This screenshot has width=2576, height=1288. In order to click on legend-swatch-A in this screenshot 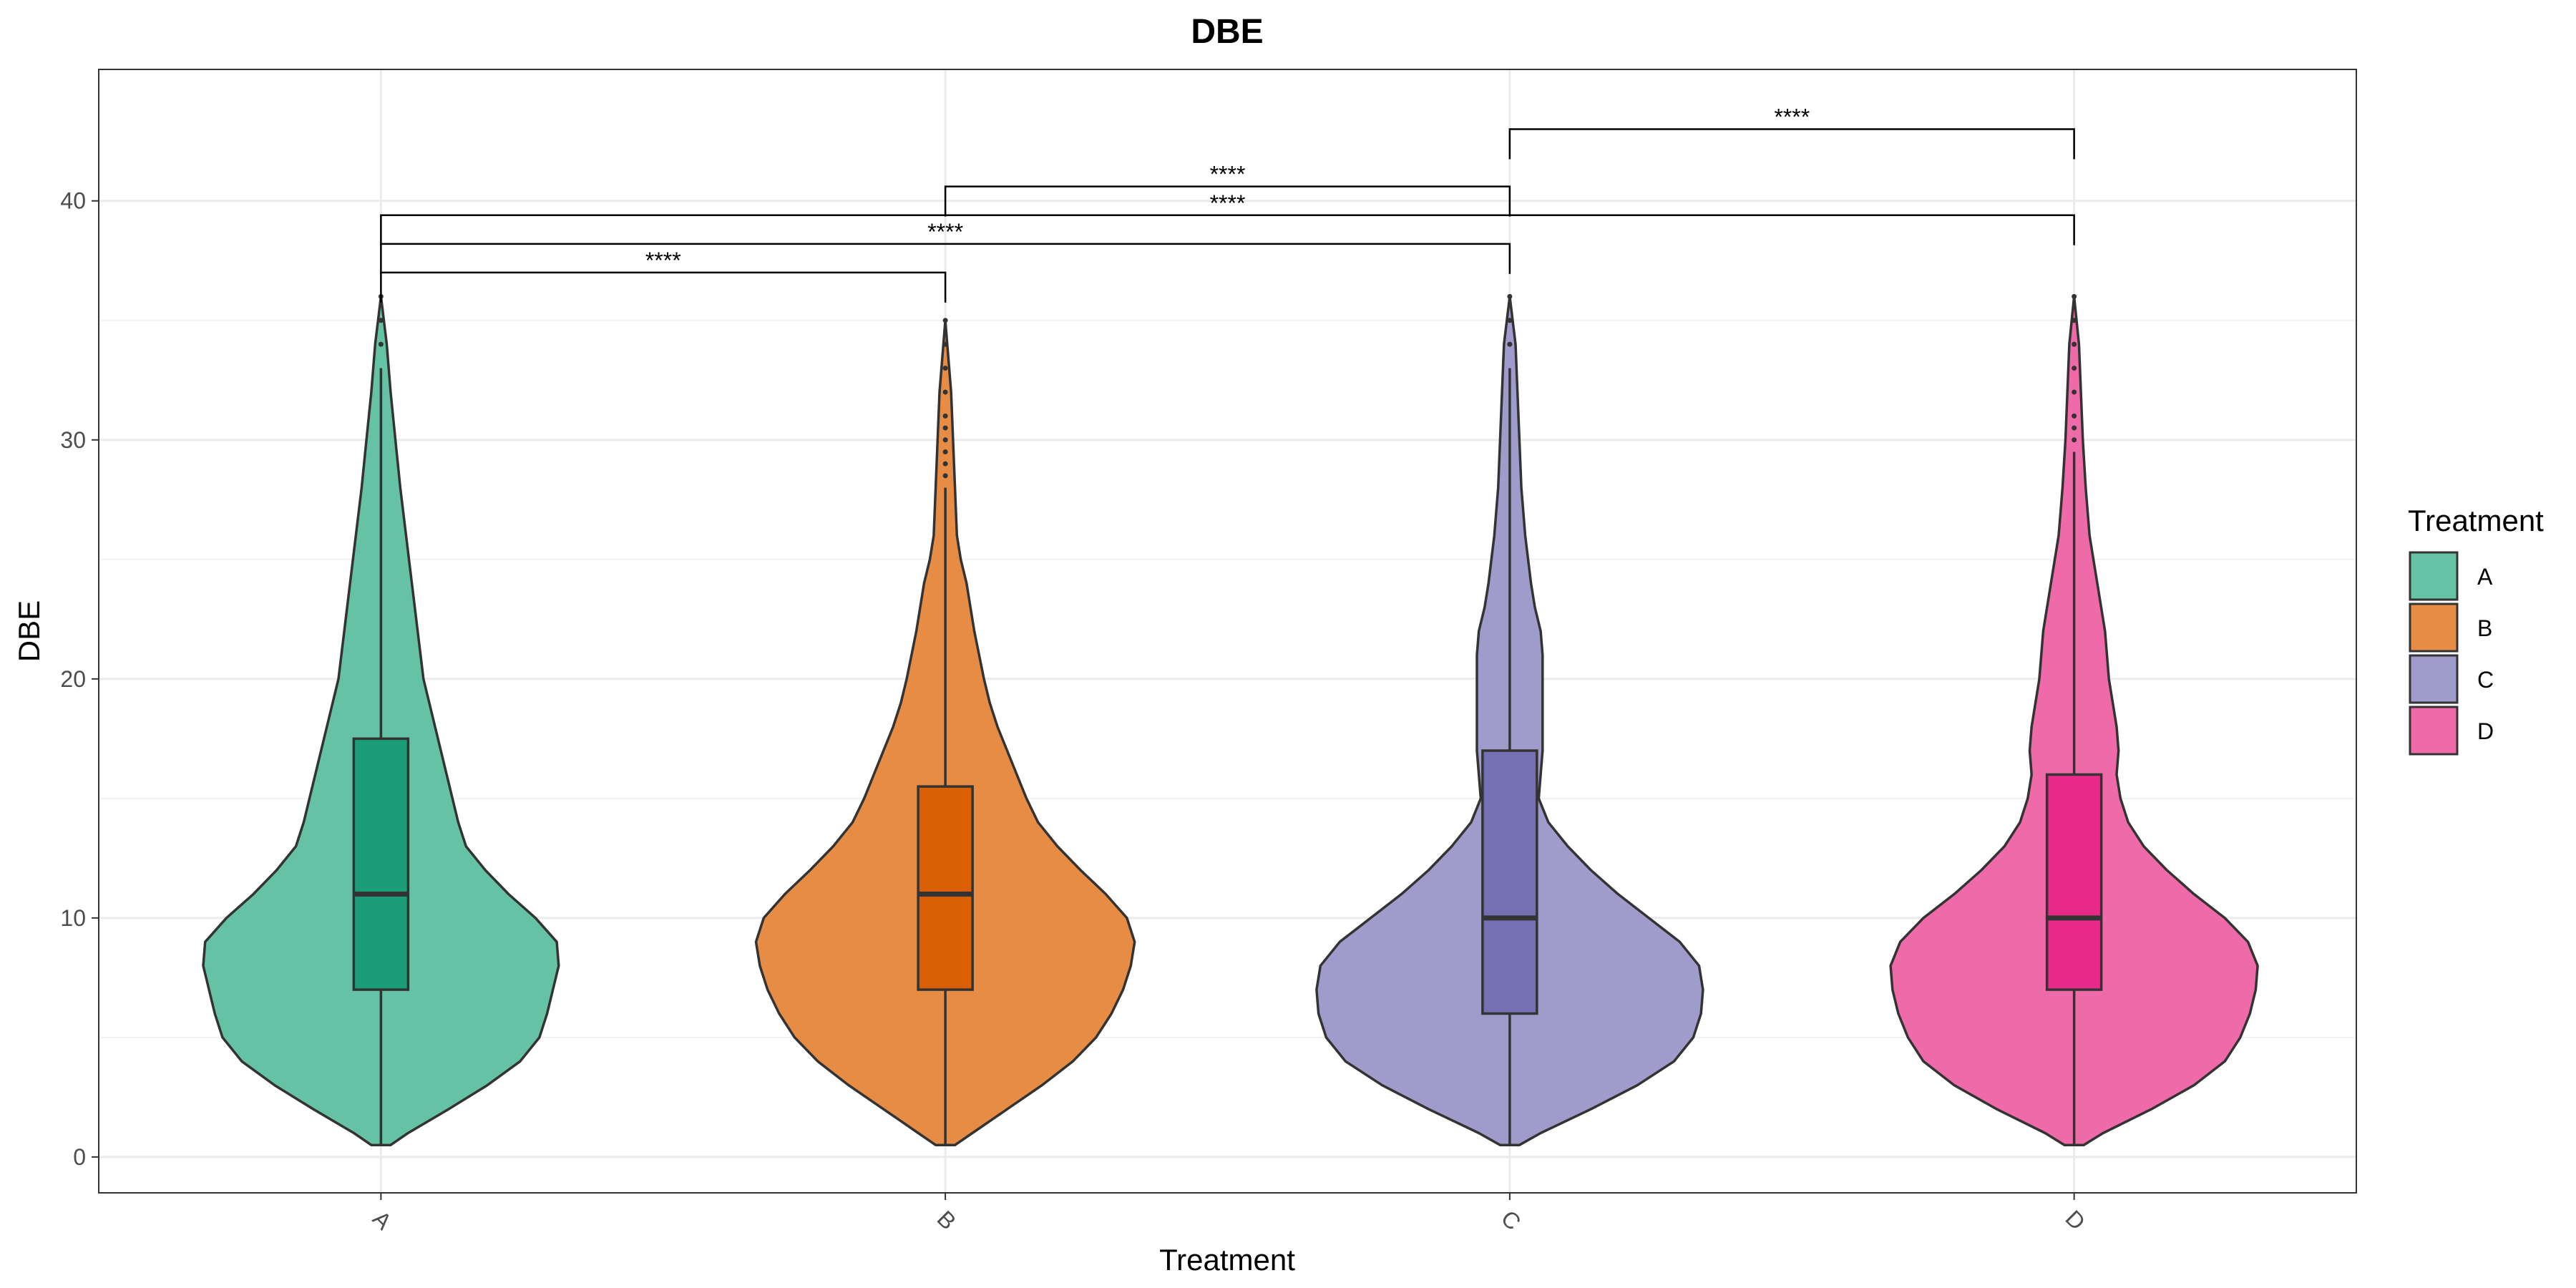, I will do `click(2434, 576)`.